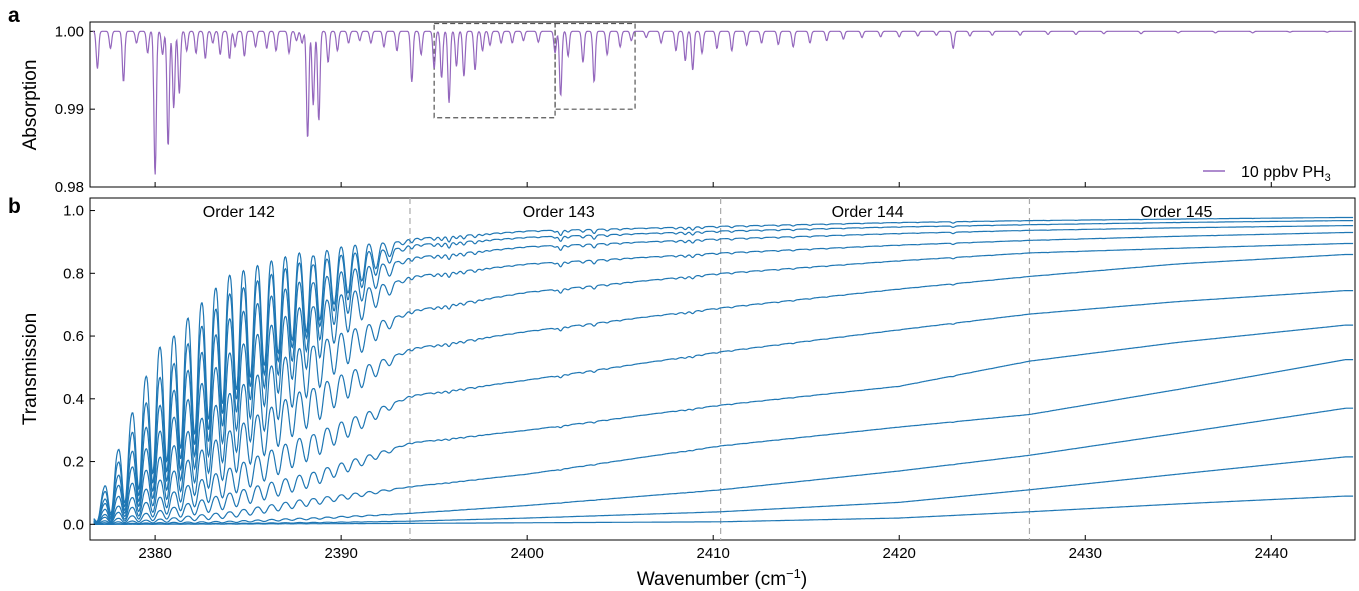 Image resolution: width=1359 pixels, height=591 pixels. What do you see at coordinates (559, 212) in the screenshot?
I see `order-label: Order 143` at bounding box center [559, 212].